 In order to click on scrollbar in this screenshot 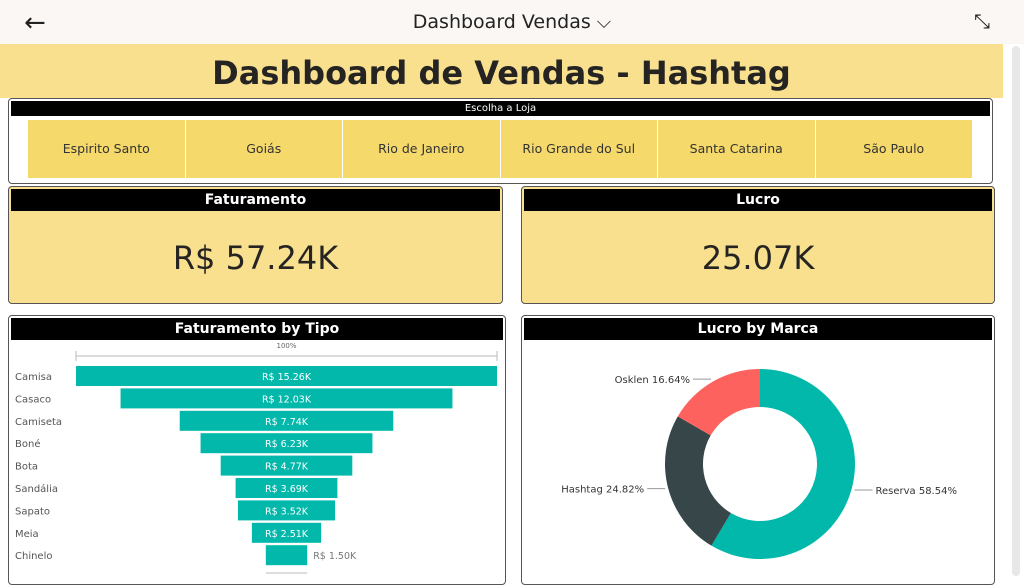, I will do `click(1016, 311)`.